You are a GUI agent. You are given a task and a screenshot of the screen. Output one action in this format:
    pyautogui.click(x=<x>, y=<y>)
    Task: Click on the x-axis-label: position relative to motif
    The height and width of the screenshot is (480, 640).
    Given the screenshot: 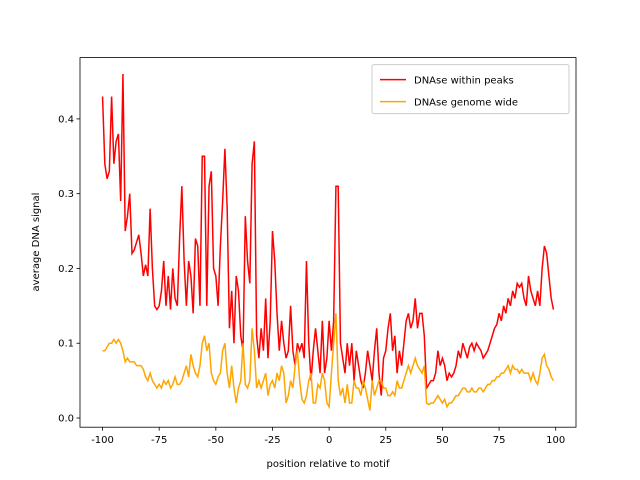 What is the action you would take?
    pyautogui.click(x=328, y=464)
    